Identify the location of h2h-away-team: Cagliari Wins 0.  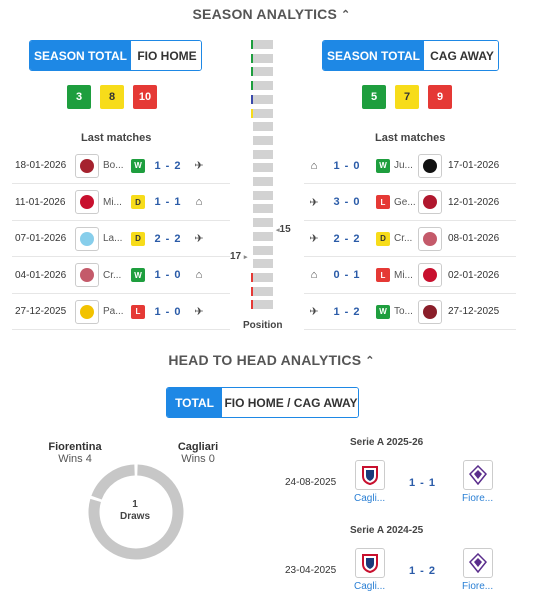
(198, 453).